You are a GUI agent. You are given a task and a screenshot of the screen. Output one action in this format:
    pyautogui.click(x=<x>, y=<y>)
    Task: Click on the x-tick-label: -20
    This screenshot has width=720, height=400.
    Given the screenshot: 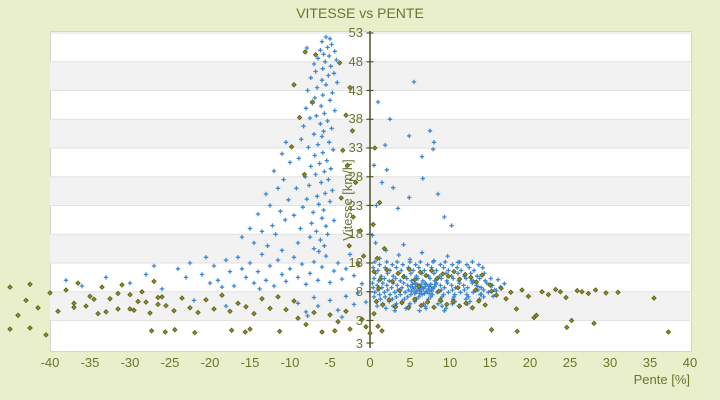 What is the action you would take?
    pyautogui.click(x=210, y=362)
    